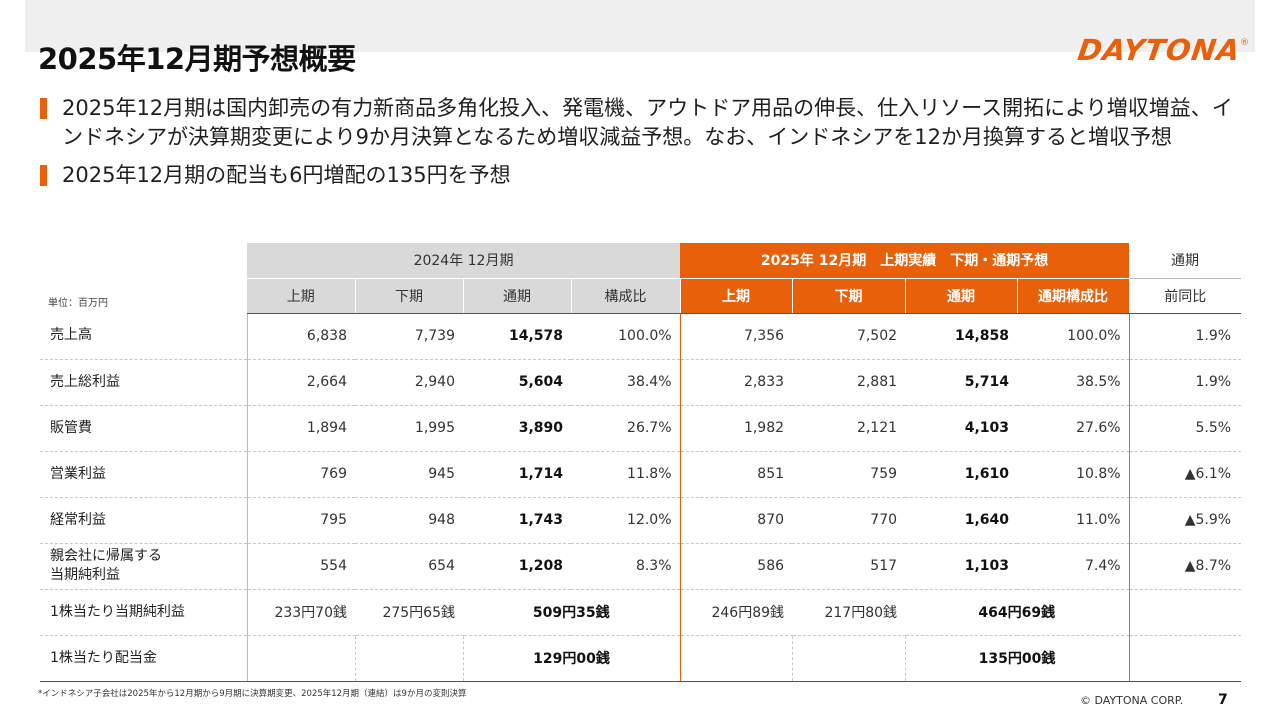 The image size is (1280, 720). I want to click on col-yoy: 前同比, so click(1185, 296).